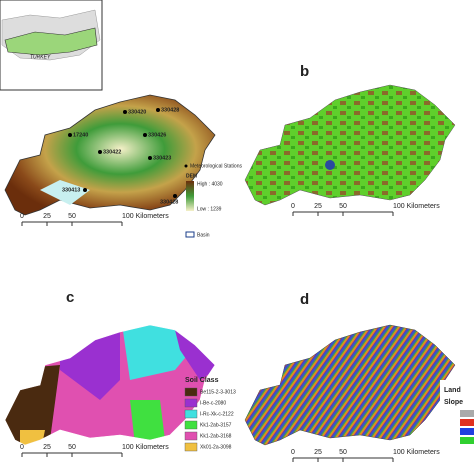 Image resolution: width=474 pixels, height=474 pixels. What do you see at coordinates (216, 425) in the screenshot?
I see `legend-label: Kk1-2ab-3157` at bounding box center [216, 425].